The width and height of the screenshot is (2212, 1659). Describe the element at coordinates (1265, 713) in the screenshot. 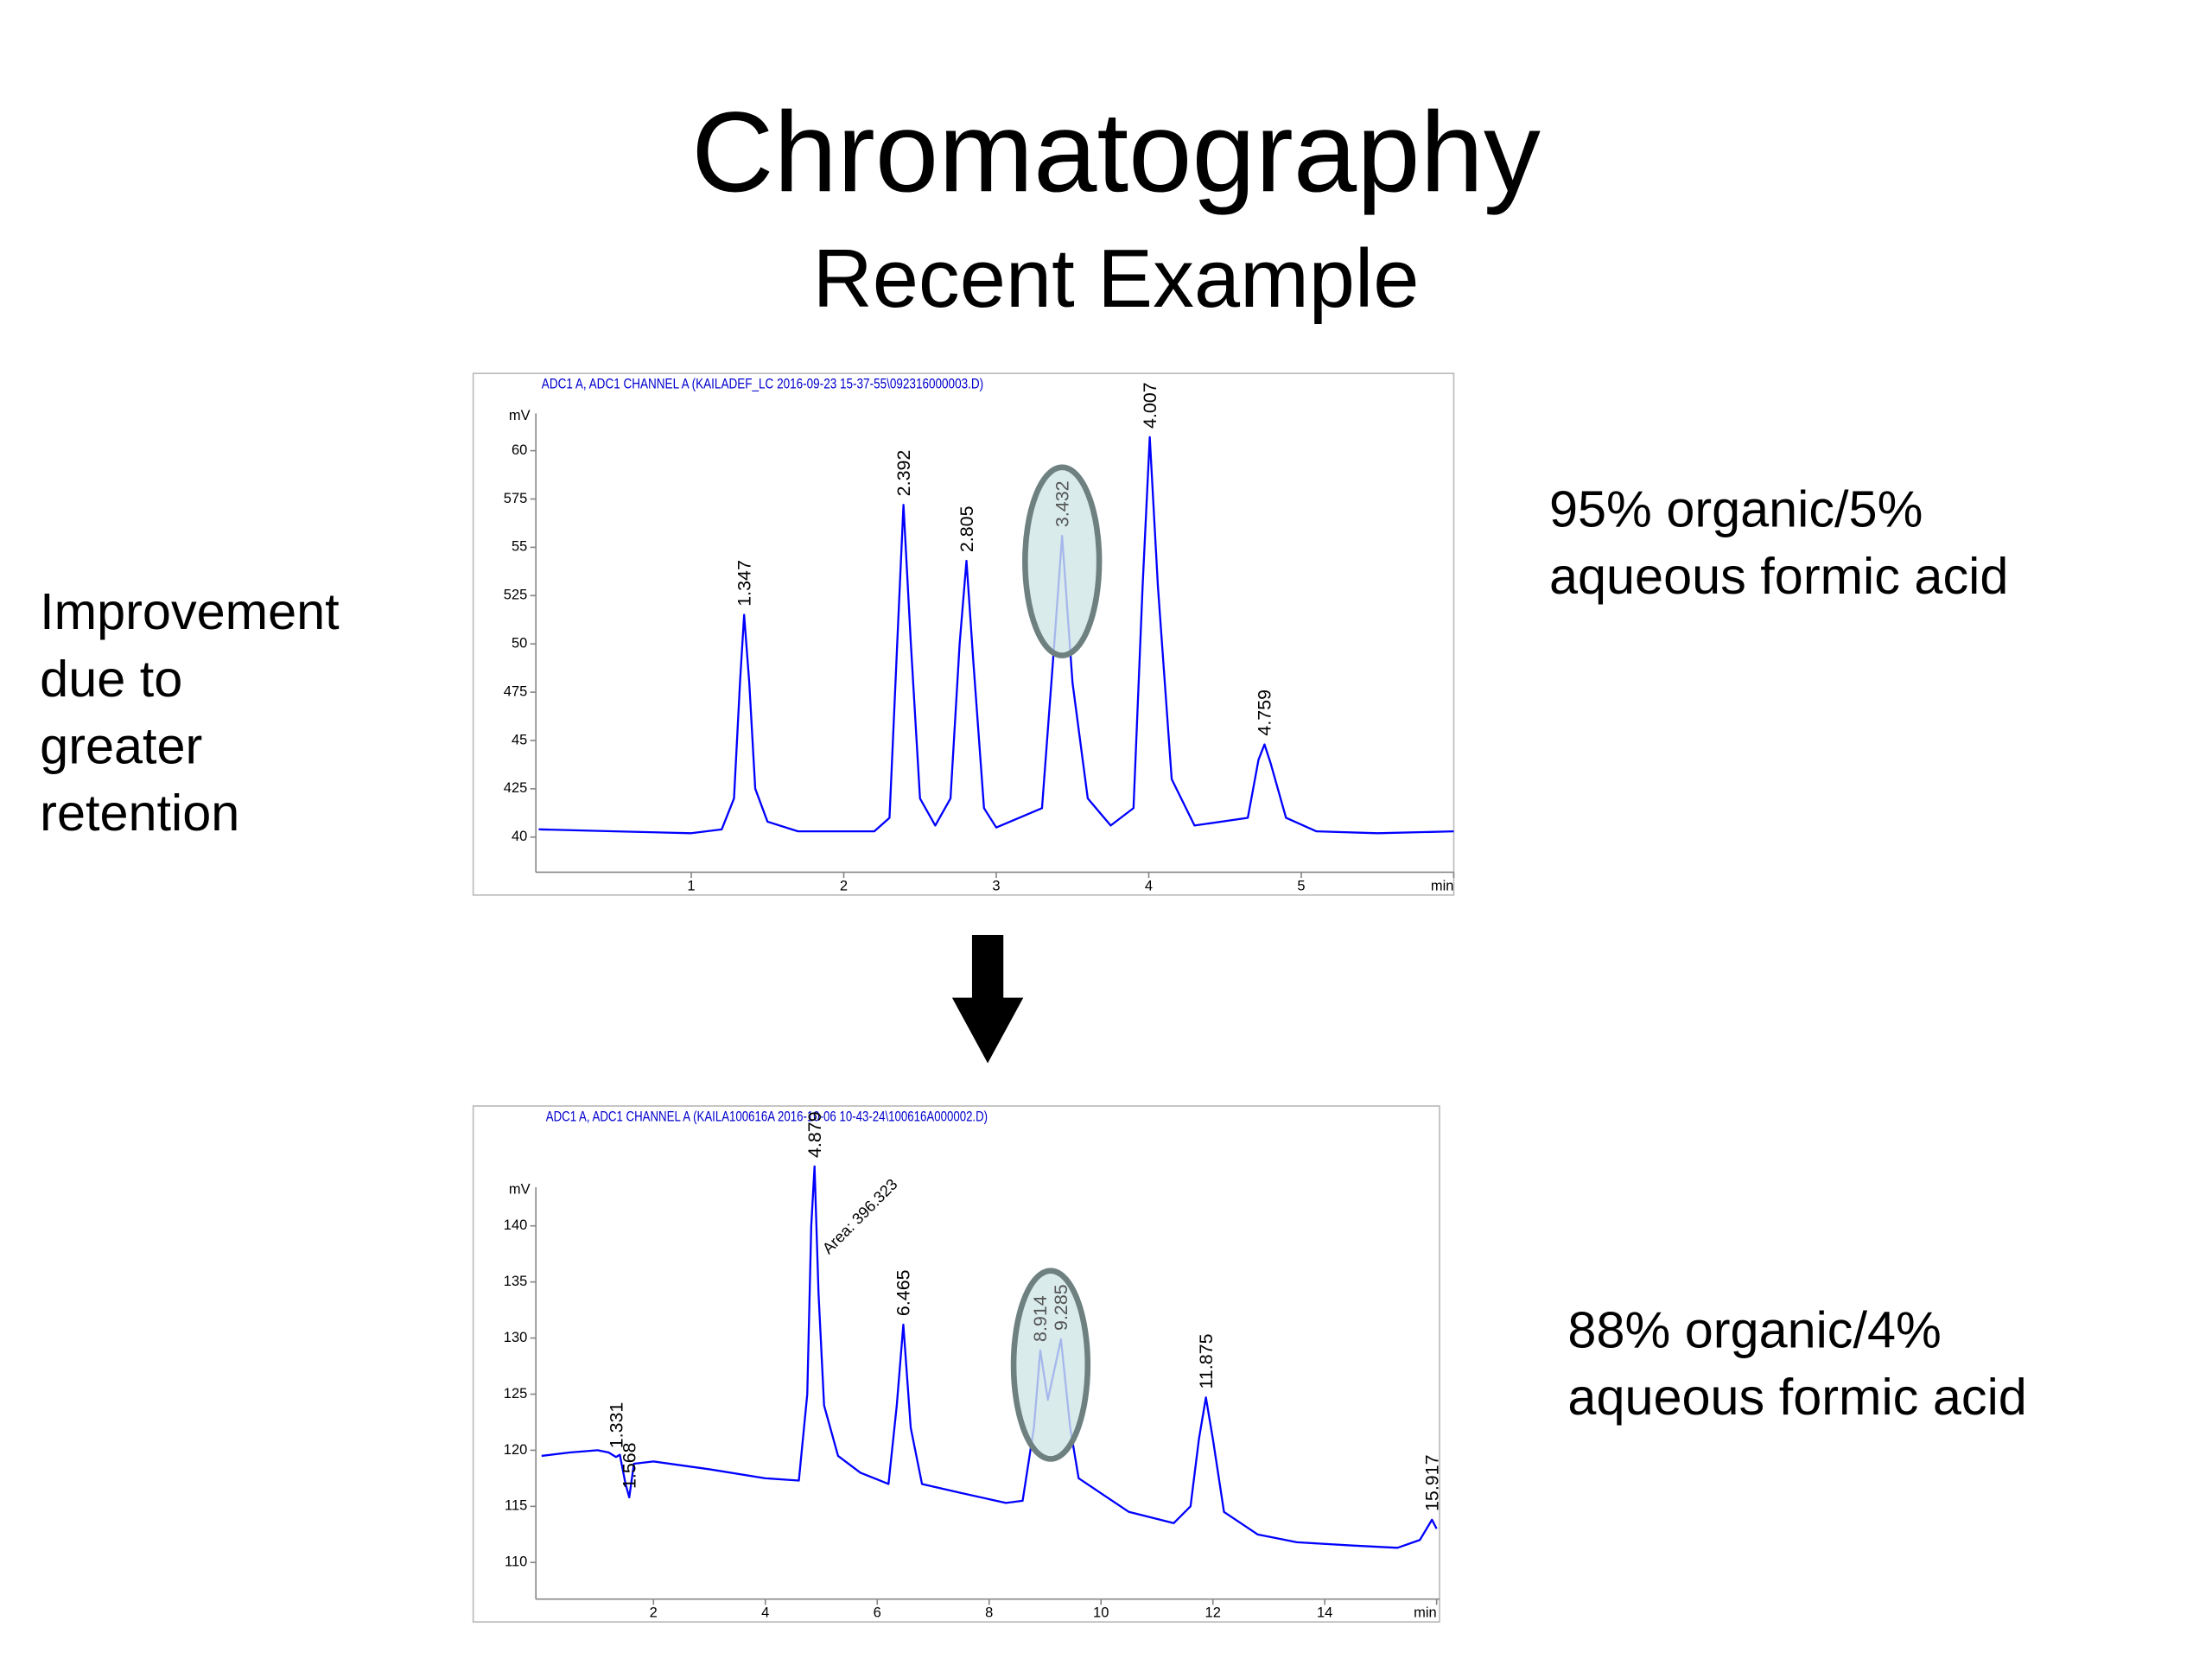

I see `peak-label: 4.759` at that location.